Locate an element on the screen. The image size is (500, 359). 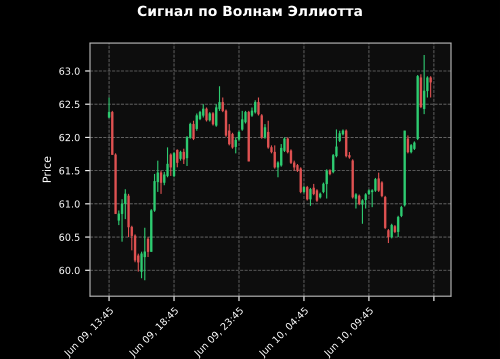
y-tick-label: 60.0 is located at coordinates (69, 270).